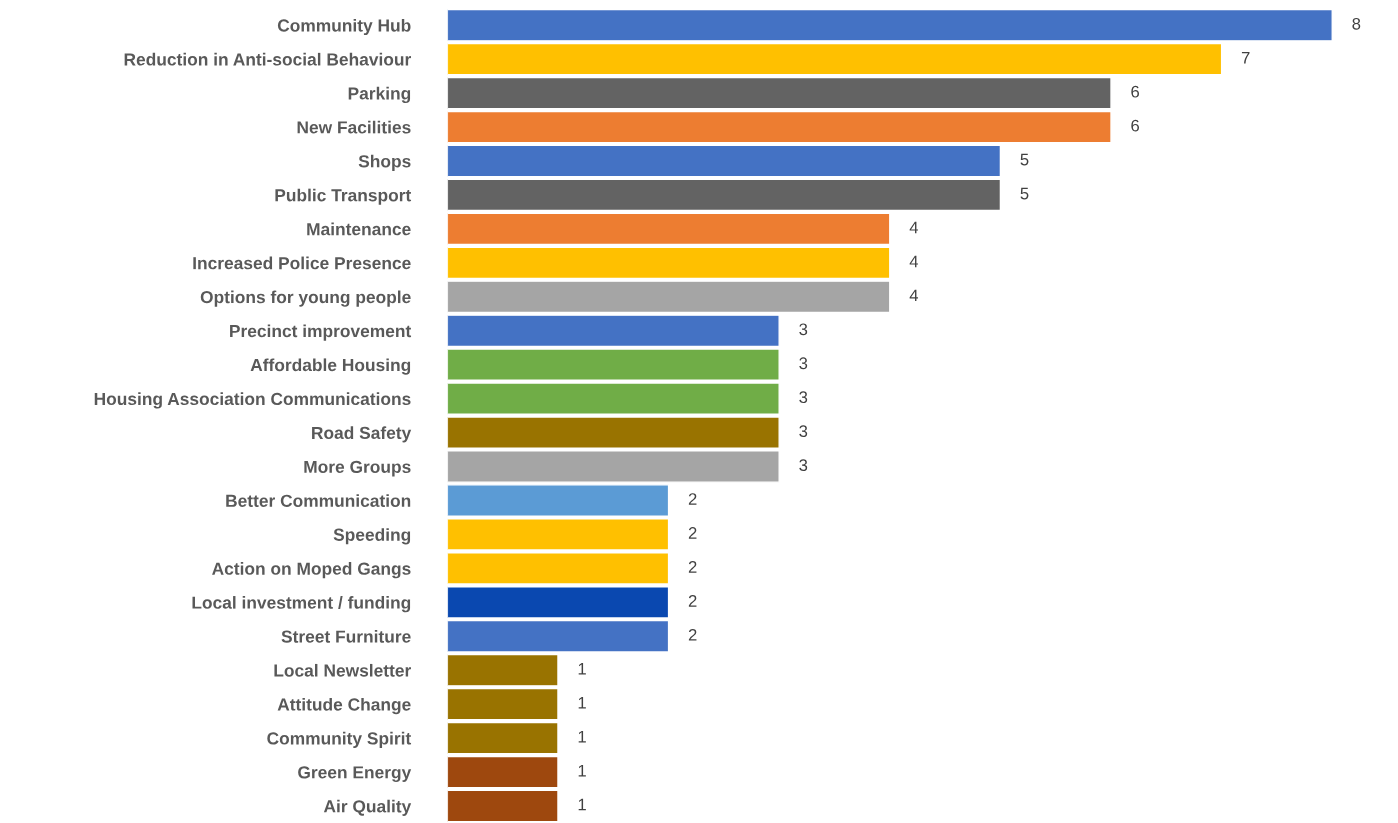 Image resolution: width=1398 pixels, height=823 pixels. I want to click on y-tick-label: Road Safety, so click(362, 434).